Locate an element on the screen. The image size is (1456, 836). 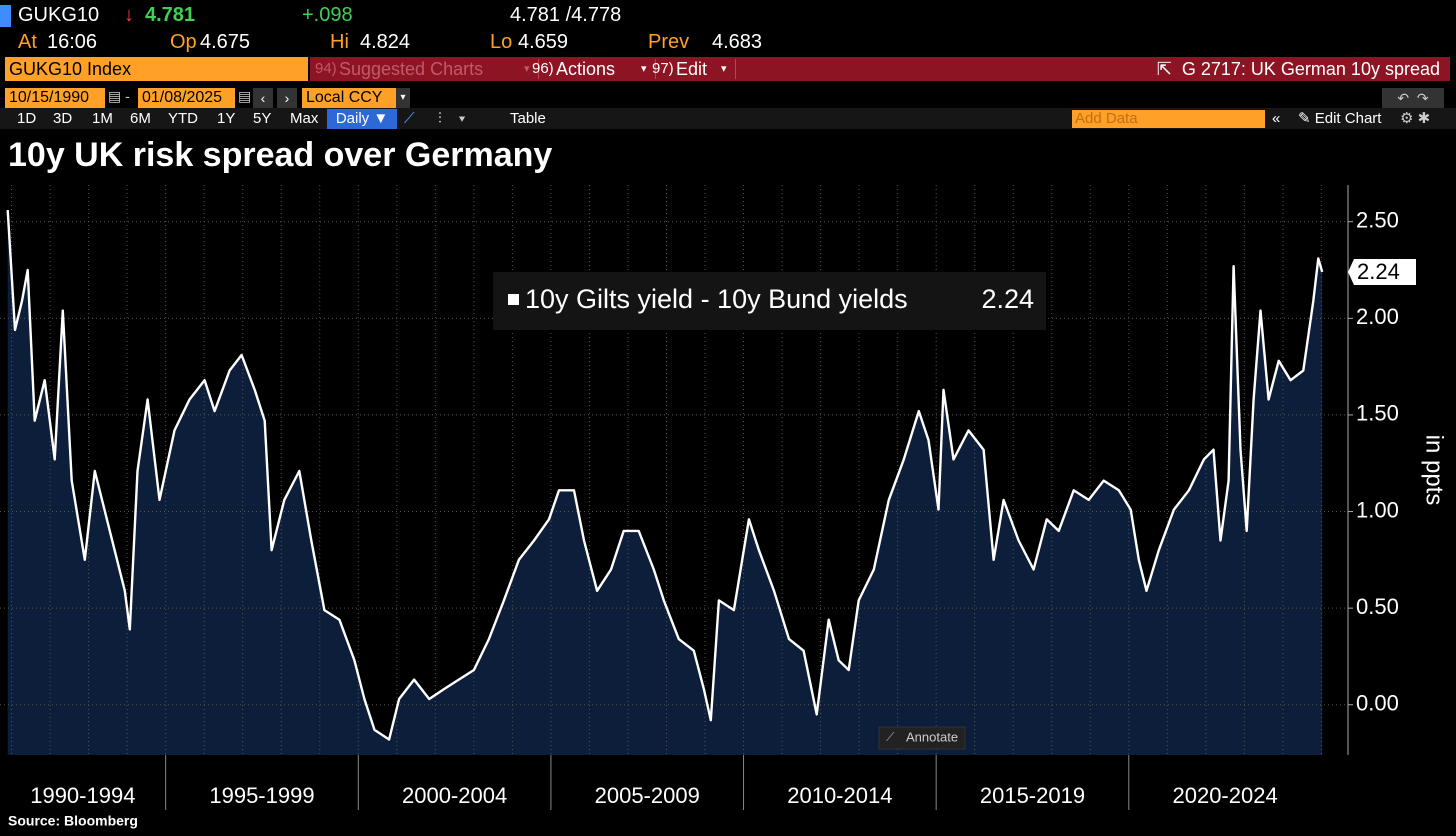
currency: Local CCY ▾ is located at coordinates (356, 98).